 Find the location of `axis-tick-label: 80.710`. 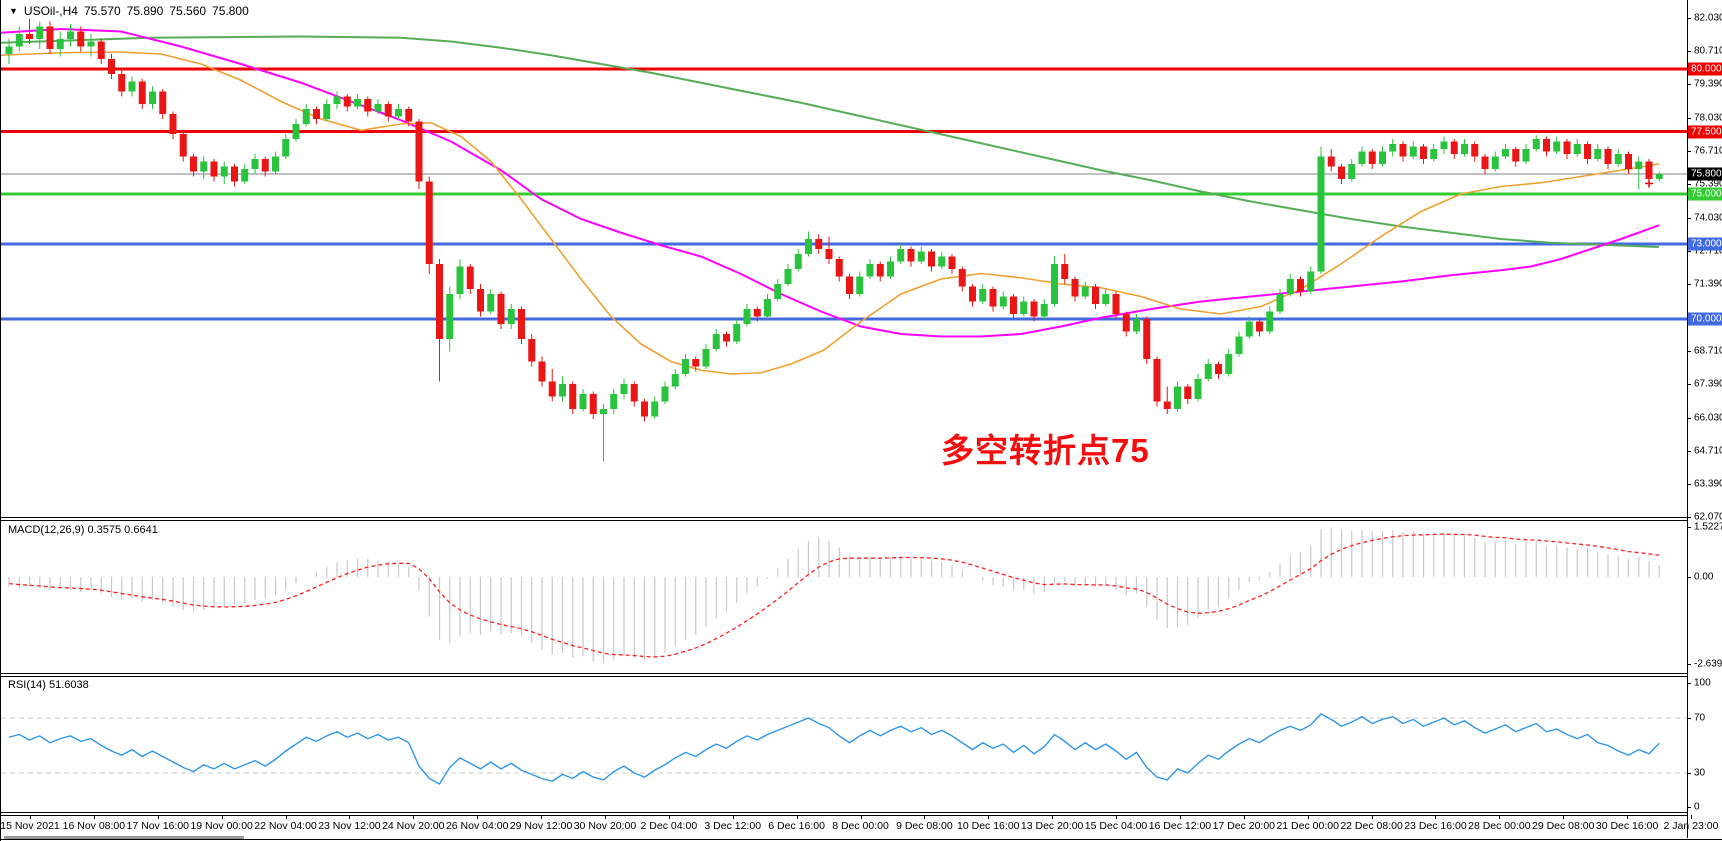

axis-tick-label: 80.710 is located at coordinates (1708, 51).